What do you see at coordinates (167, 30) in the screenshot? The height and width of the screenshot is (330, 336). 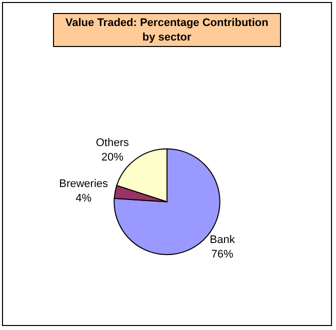 I see `chart-title: Value Traded: Percentage Contribution by sector` at bounding box center [167, 30].